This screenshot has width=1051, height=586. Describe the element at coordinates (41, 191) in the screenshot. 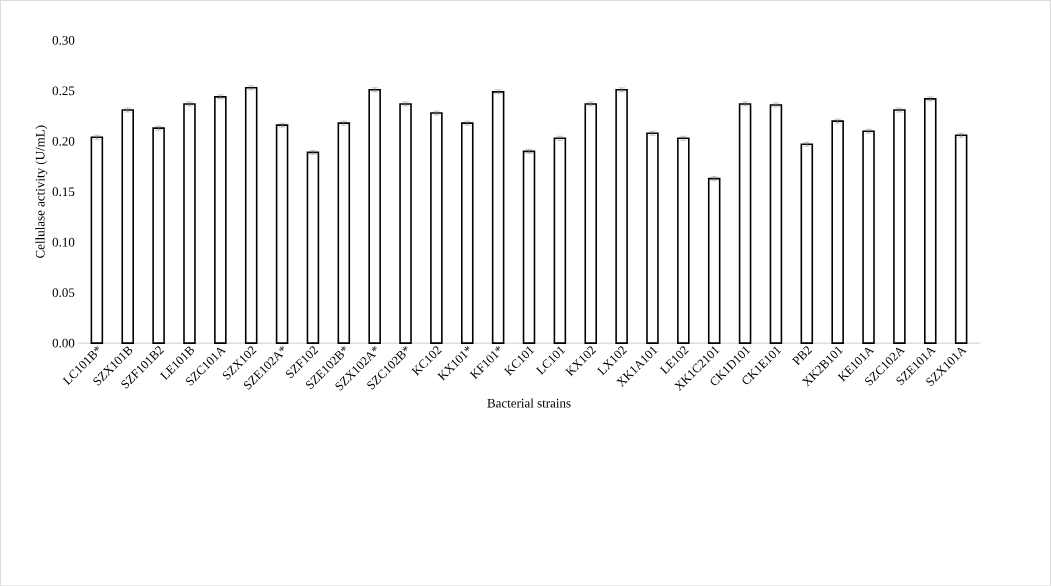

I see `y-axis-title: Cellulase activity (U/mL)` at that location.